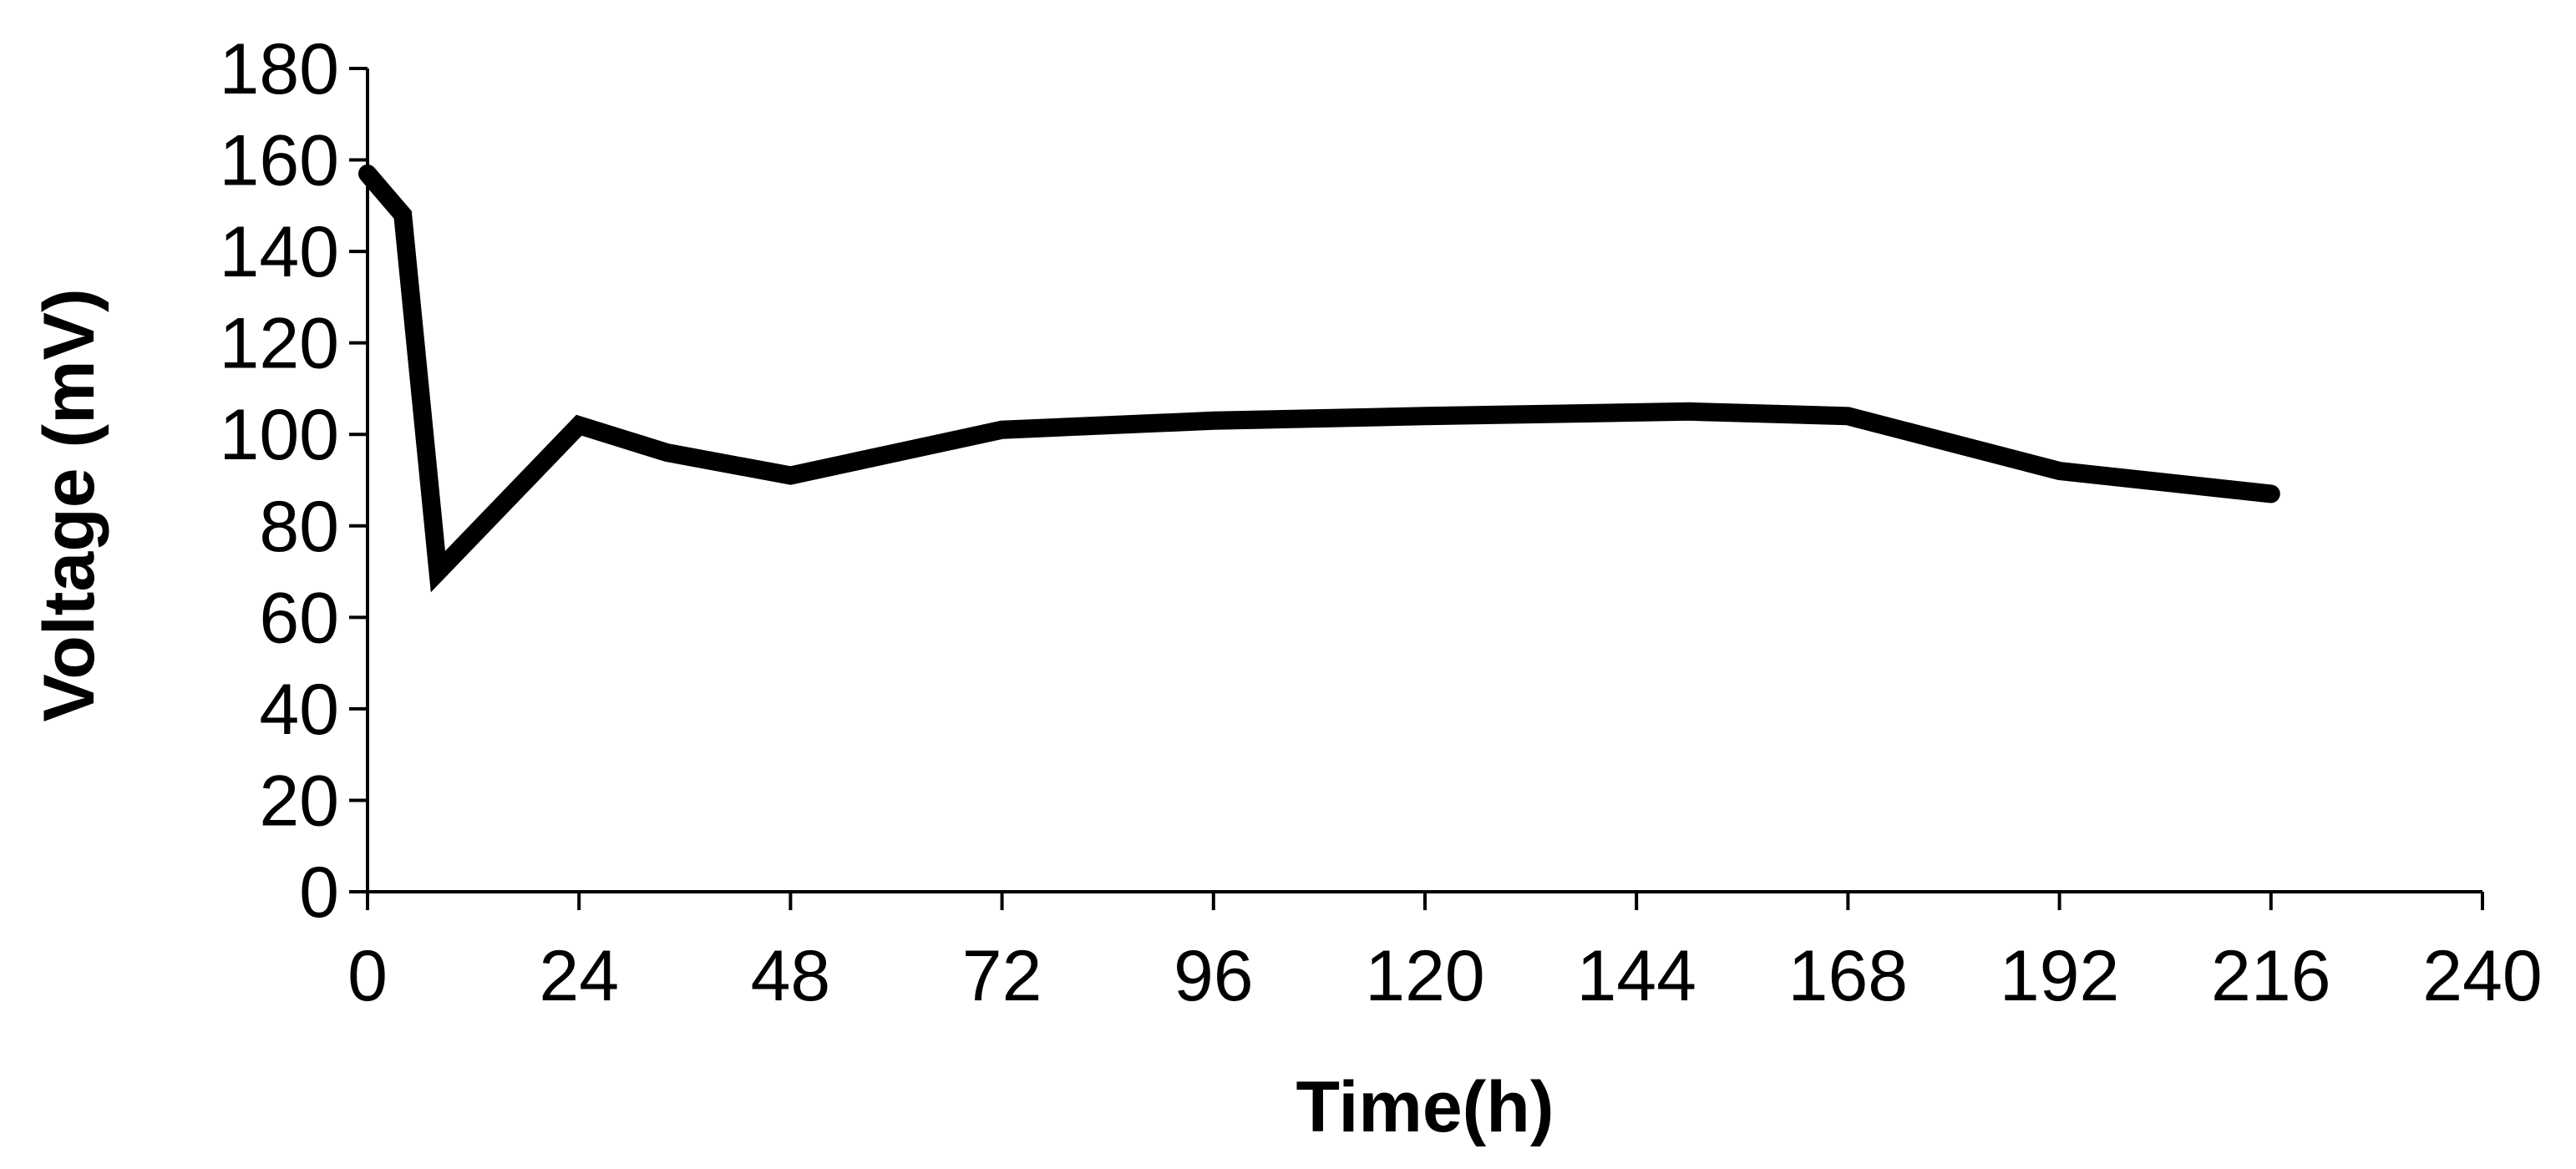  What do you see at coordinates (280, 252) in the screenshot?
I see `y-tick-label: 140` at bounding box center [280, 252].